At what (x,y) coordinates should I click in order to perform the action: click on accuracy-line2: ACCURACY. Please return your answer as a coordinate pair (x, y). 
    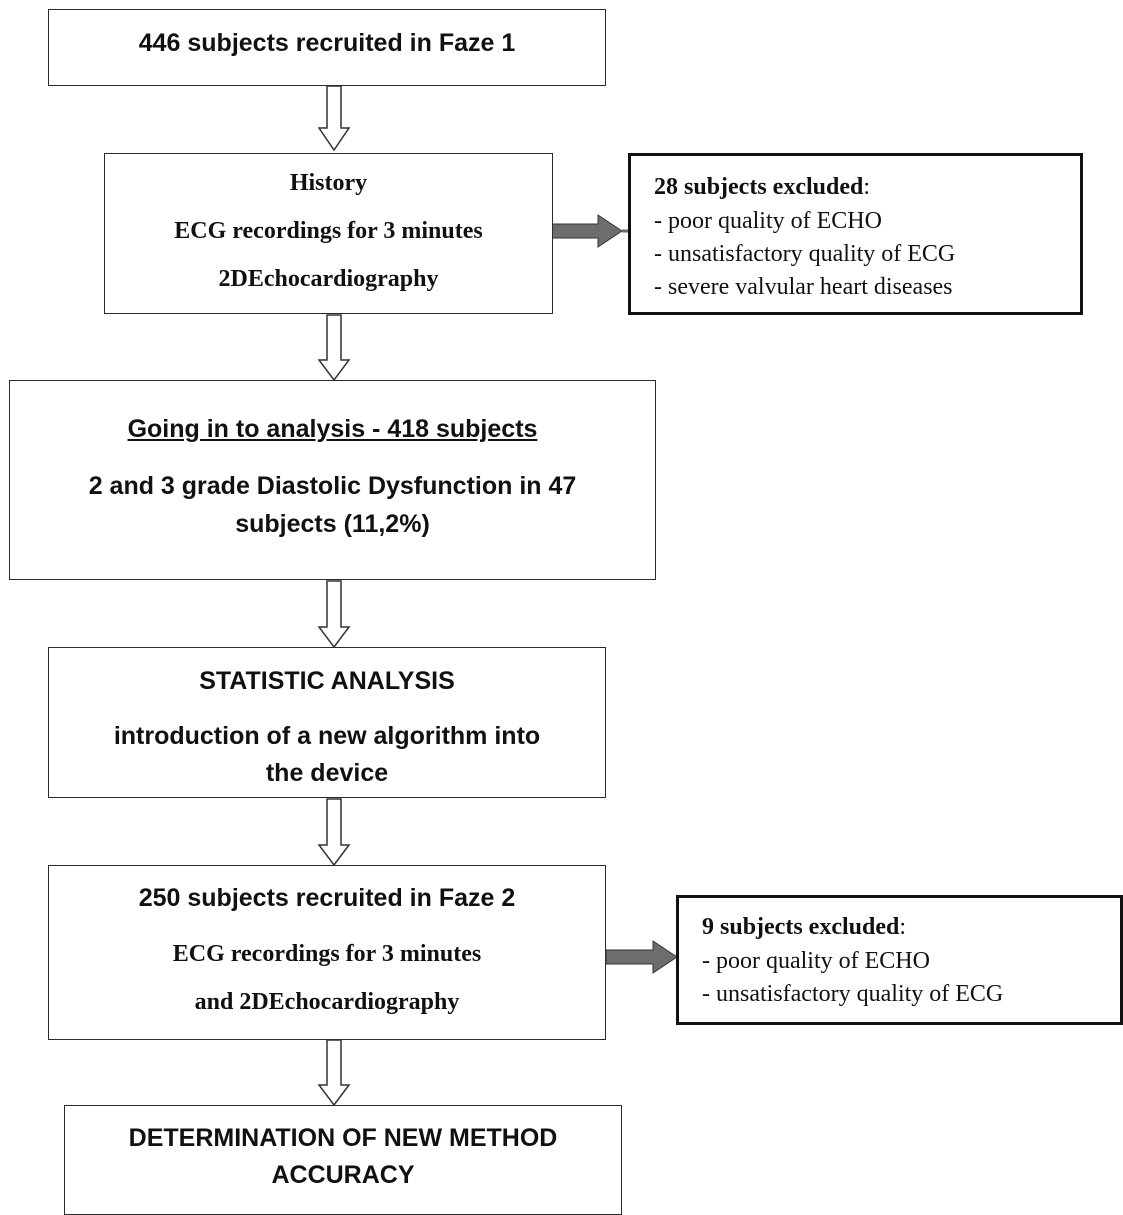
    Looking at the image, I should click on (343, 1175).